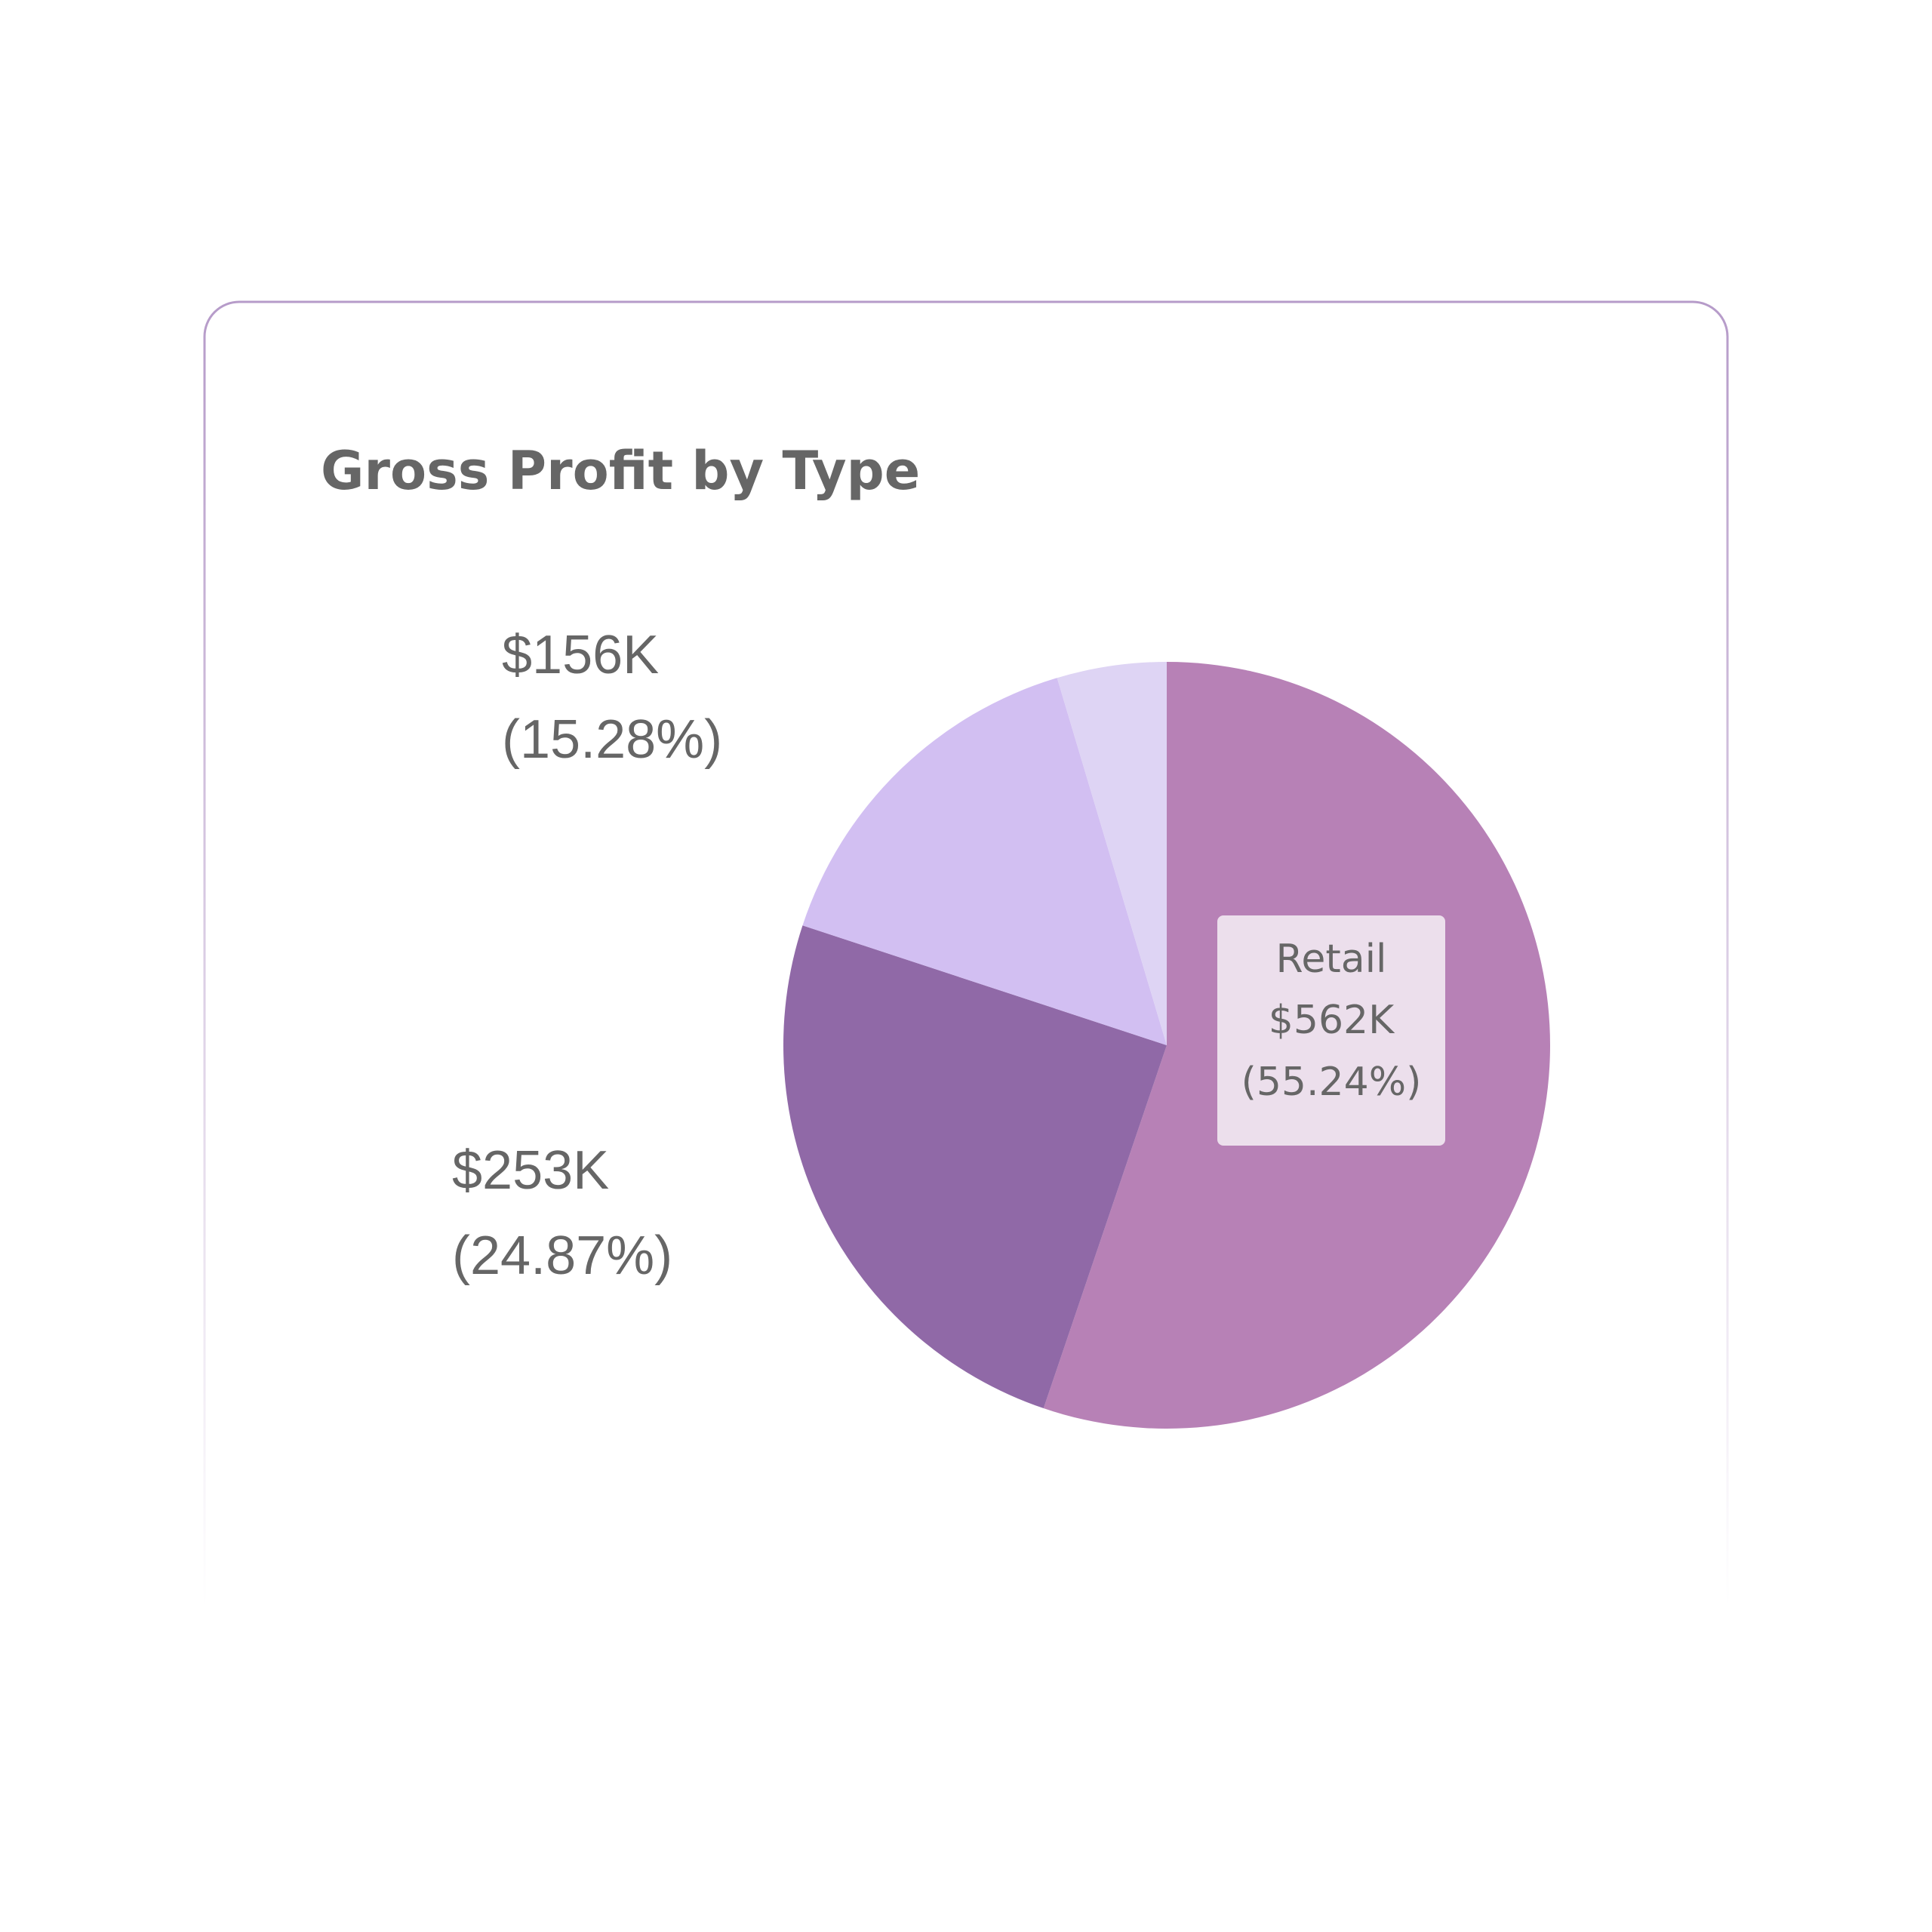 The height and width of the screenshot is (1932, 1932). I want to click on tooltip: Retail $562K (55.24%), so click(1331, 1030).